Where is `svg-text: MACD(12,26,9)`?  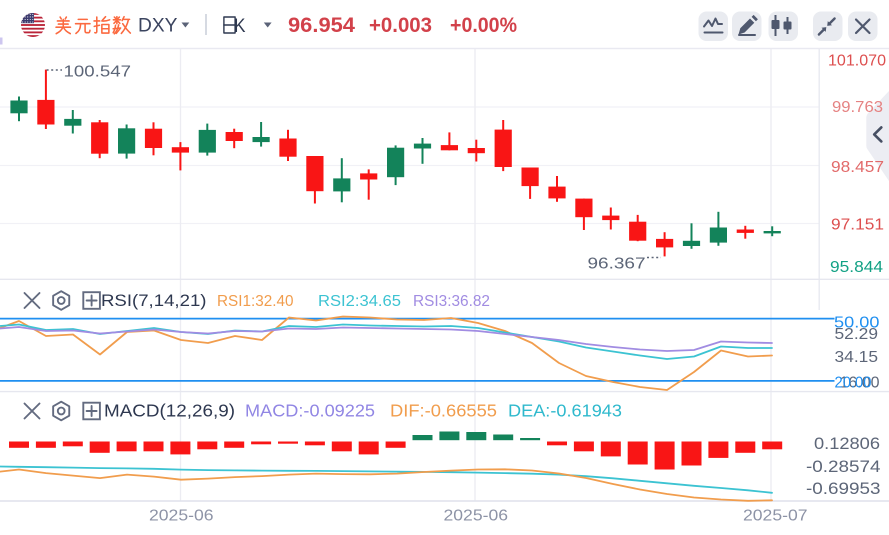
svg-text: MACD(12,26,9) is located at coordinates (169, 411).